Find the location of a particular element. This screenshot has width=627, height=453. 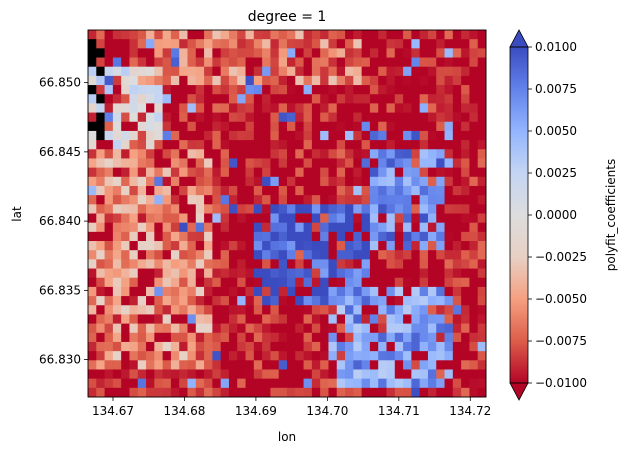

colorbar-label: polyfit_coefficients is located at coordinates (611, 215).